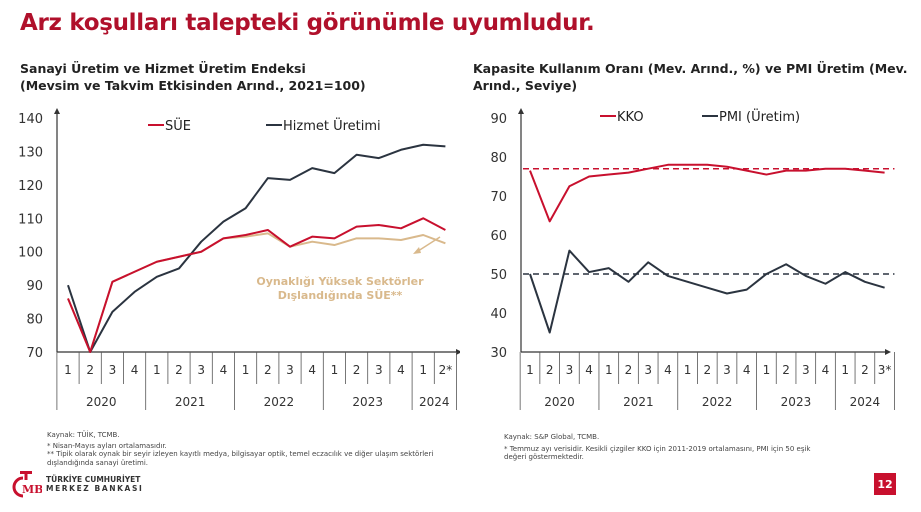  I want to click on legend-label: KKO, so click(630, 117).